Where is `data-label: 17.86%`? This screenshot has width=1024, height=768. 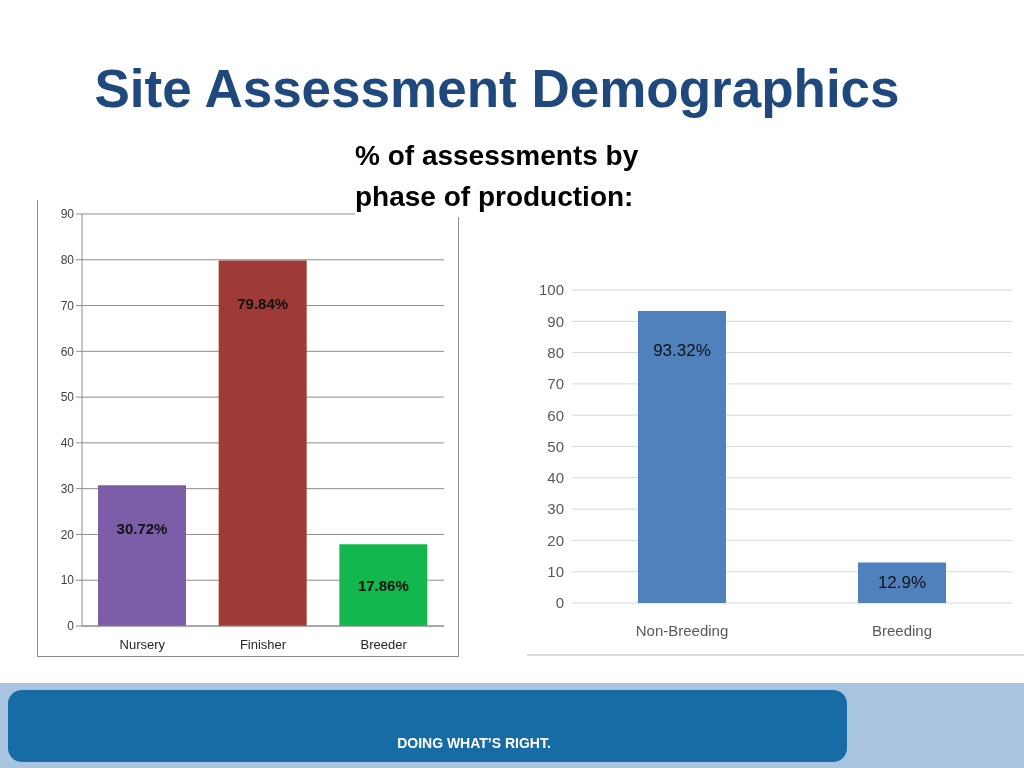
data-label: 17.86% is located at coordinates (383, 585).